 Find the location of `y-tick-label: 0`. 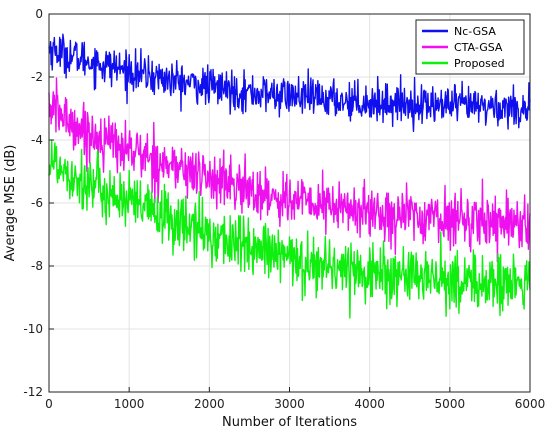

y-tick-label: 0 is located at coordinates (39, 14).